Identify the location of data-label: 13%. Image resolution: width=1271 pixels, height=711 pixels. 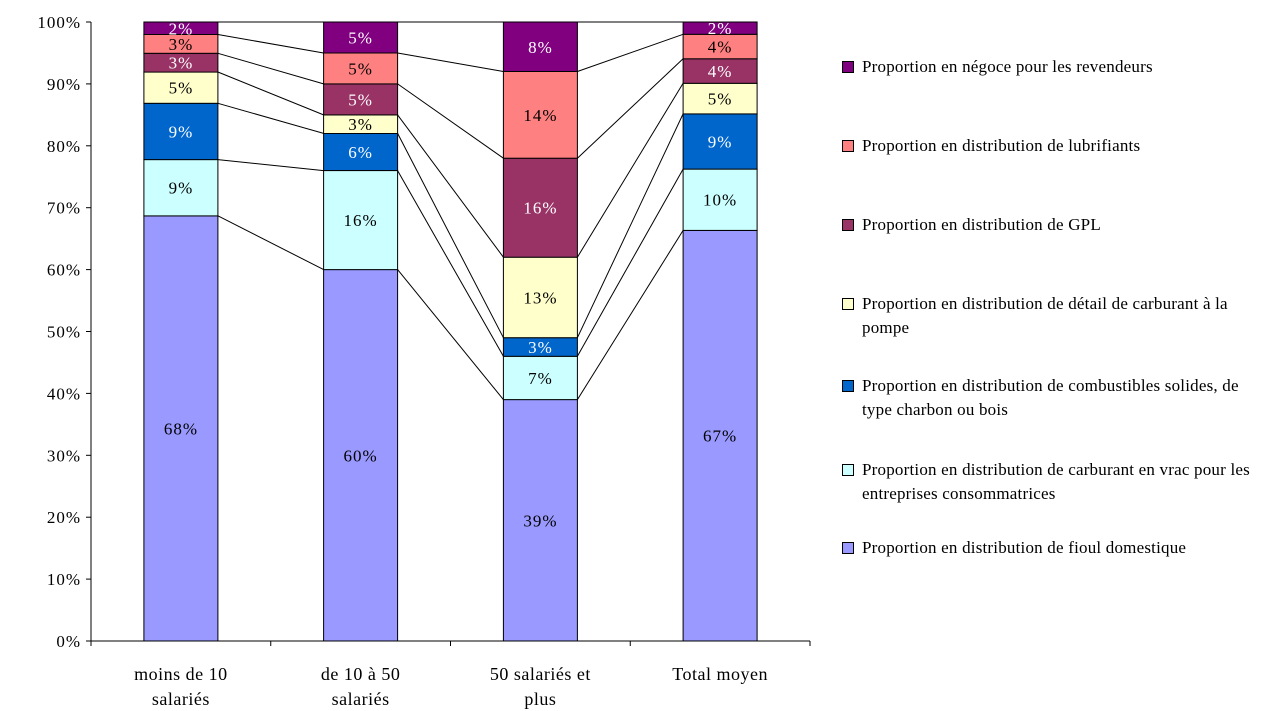
(540, 298).